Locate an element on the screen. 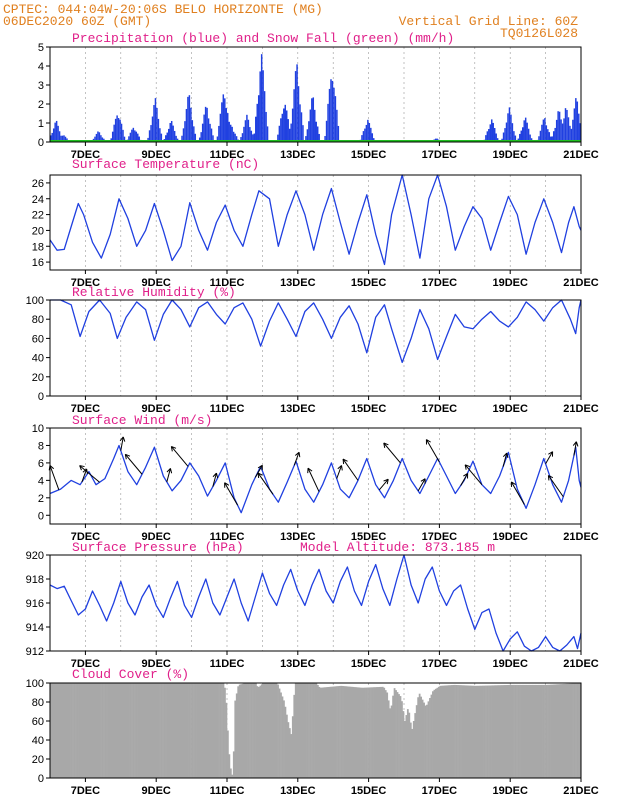 The image size is (618, 800). header-date: 06DEC2020 60Z (GMT) is located at coordinates (77, 21).